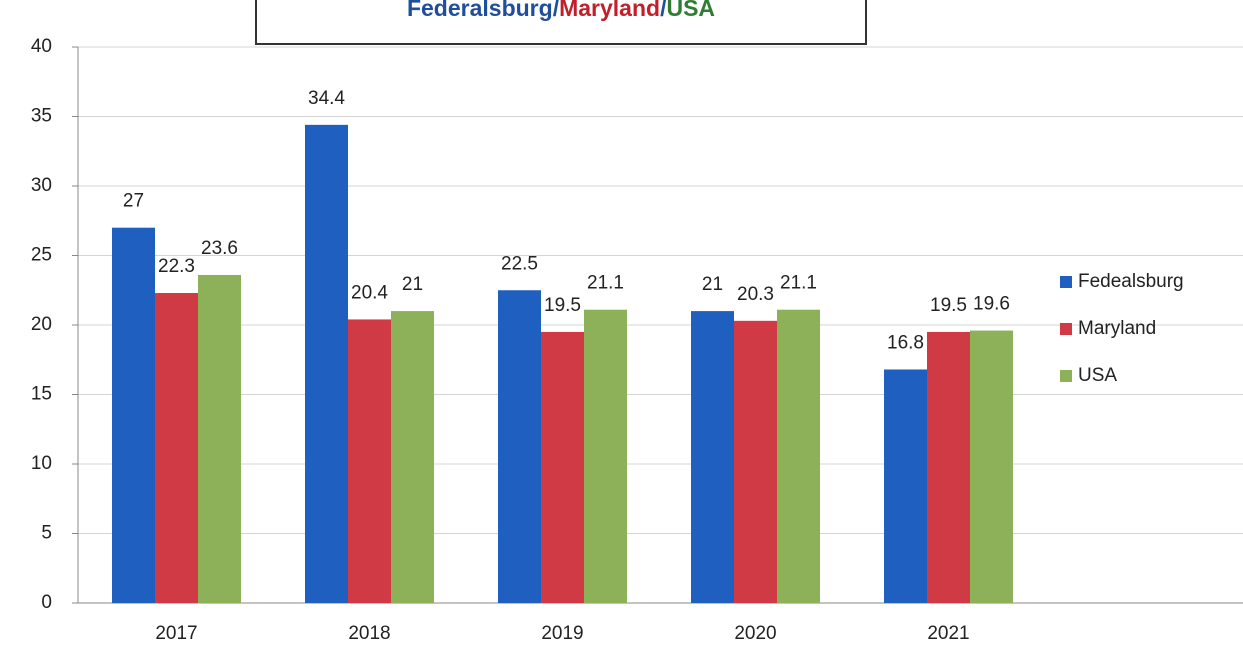 The height and width of the screenshot is (653, 1243). Describe the element at coordinates (41, 46) in the screenshot. I see `y-tick-label: 40` at that location.